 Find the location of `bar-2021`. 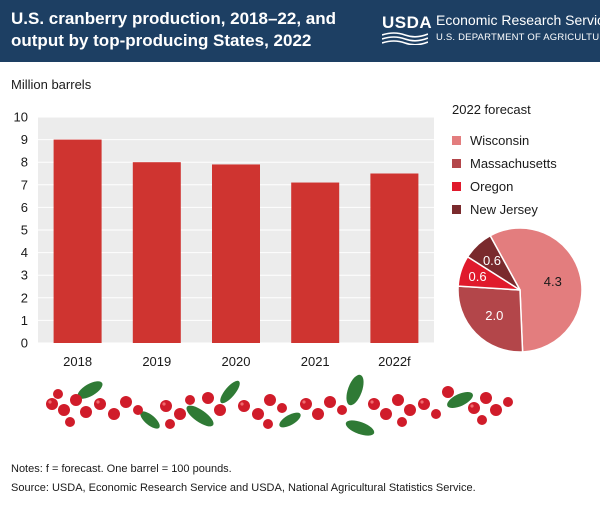

bar-2021 is located at coordinates (315, 262).